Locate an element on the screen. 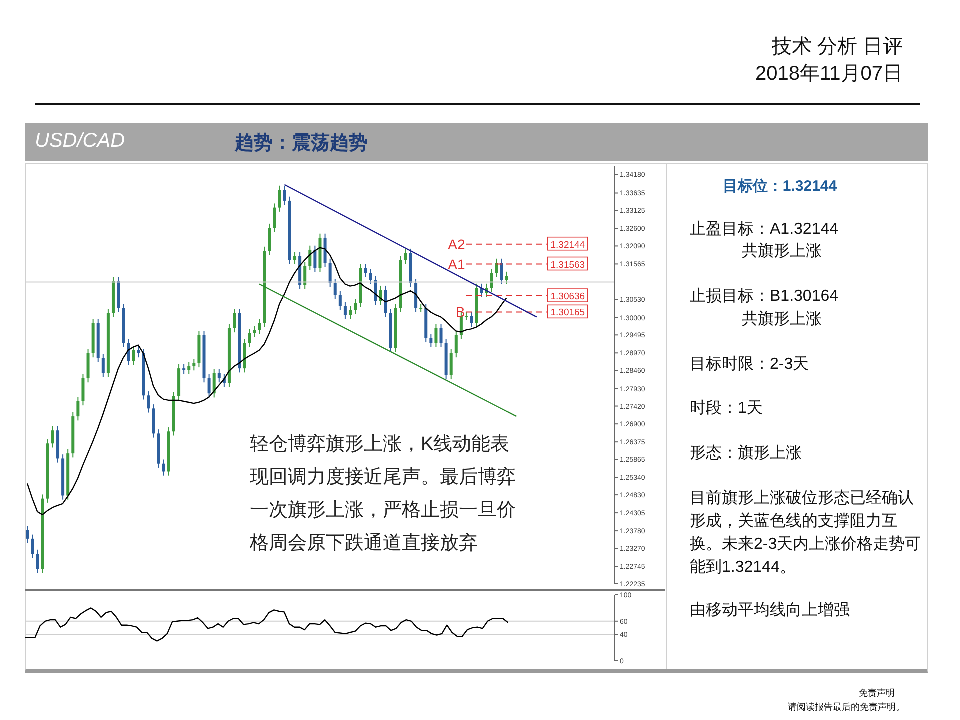  text: 目标时限：2-3天 is located at coordinates (750, 365).